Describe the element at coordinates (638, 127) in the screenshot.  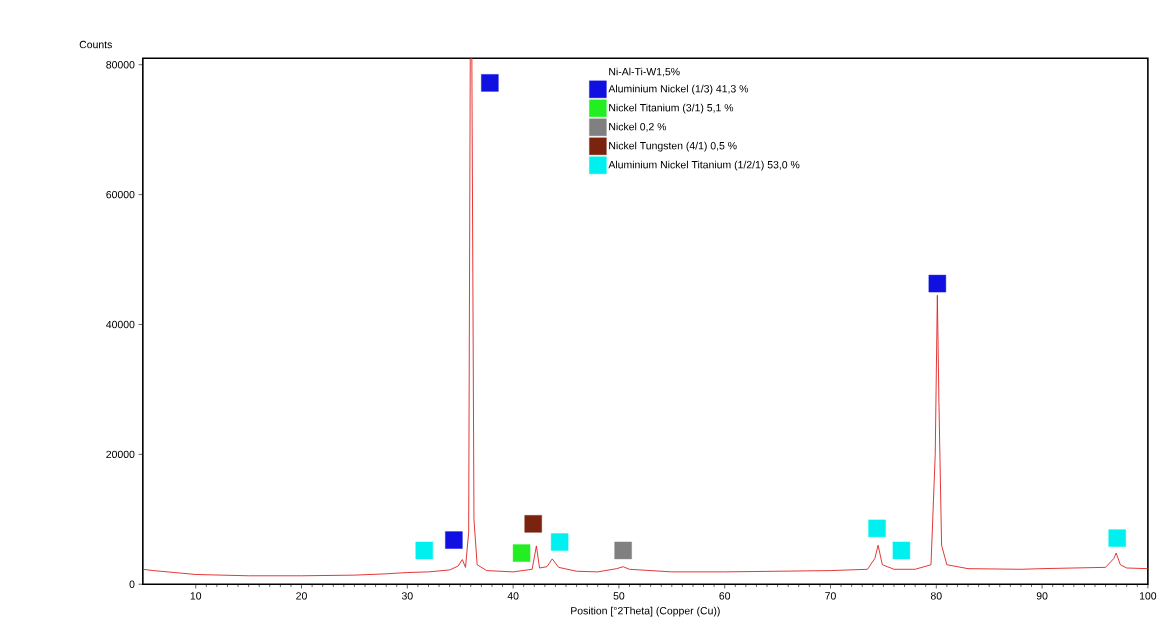
I see `legend-label: Nickel 0,2 %` at that location.